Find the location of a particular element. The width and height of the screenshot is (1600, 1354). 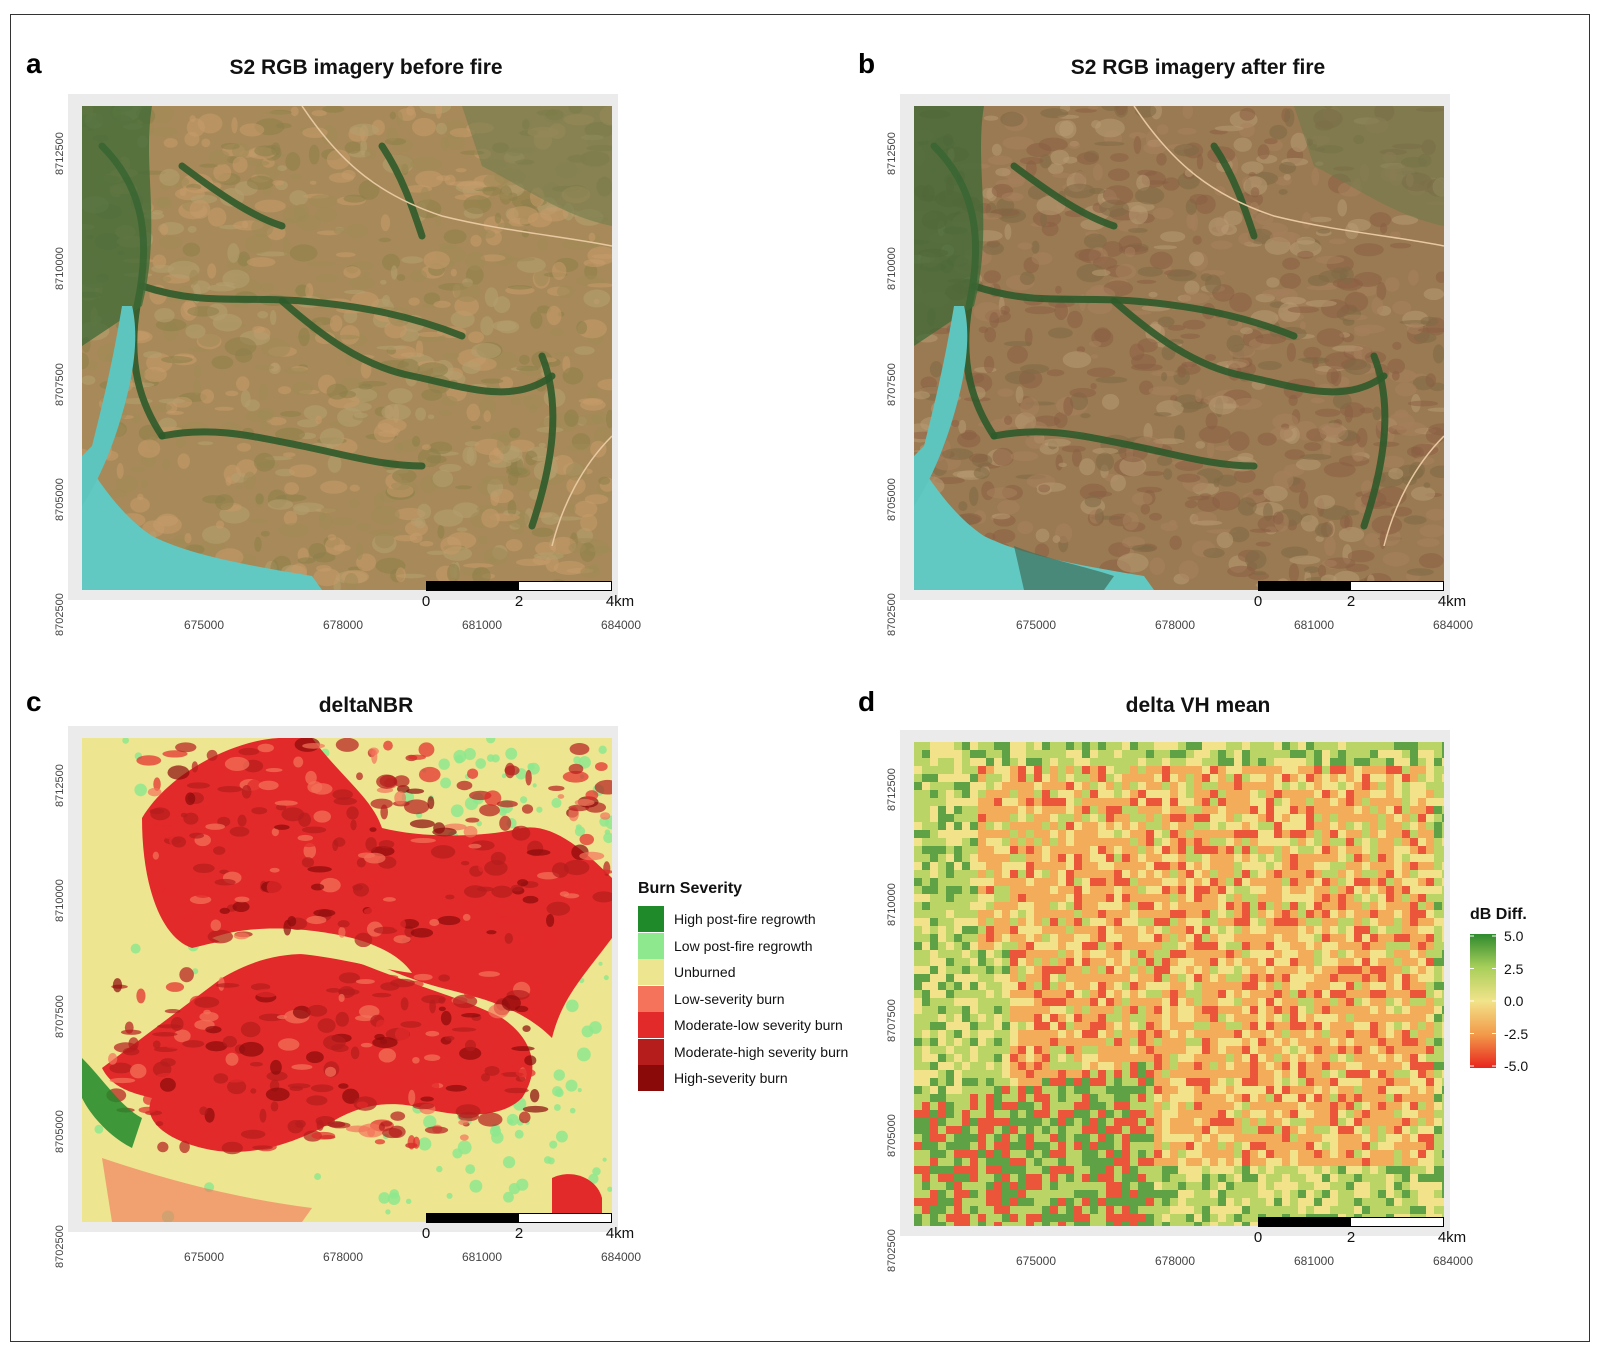

panel-title: S2 RGB imagery after fire is located at coordinates (1198, 67).